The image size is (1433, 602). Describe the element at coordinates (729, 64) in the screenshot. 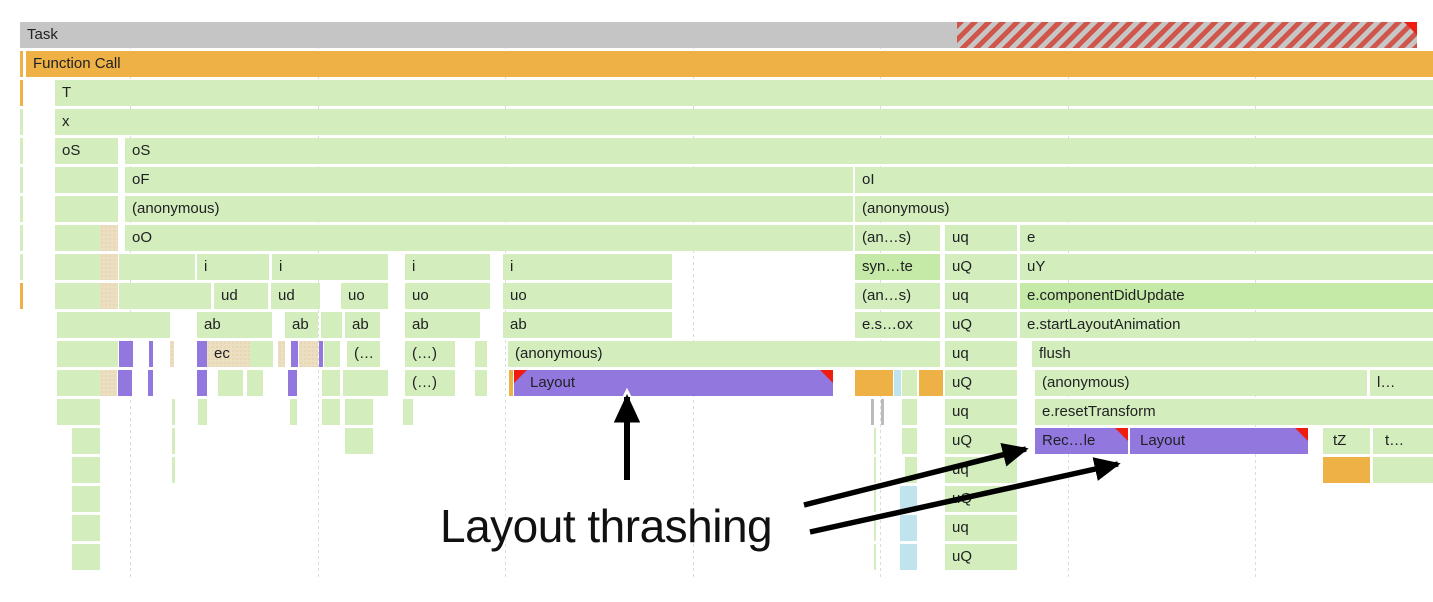

I see `flame-bar-function-call: Function Call` at that location.